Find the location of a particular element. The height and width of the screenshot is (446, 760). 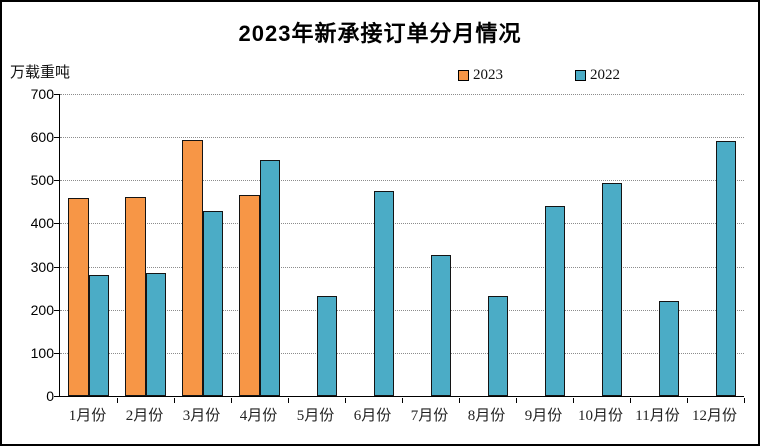

x-tick-label-2月份: 2月份 is located at coordinates (144, 416).